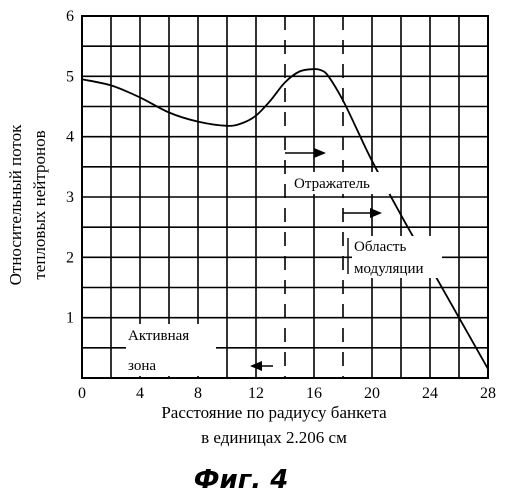 The height and width of the screenshot is (500, 510). Describe the element at coordinates (320, 153) in the screenshot. I see `arrow-reflector-head` at that location.